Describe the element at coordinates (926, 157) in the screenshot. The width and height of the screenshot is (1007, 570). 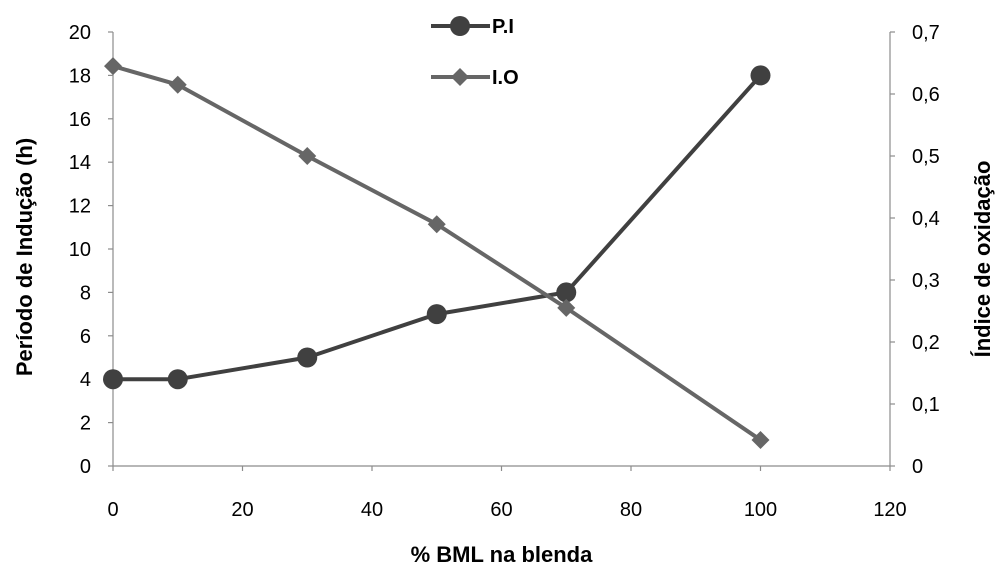
I see `y-right-tick-label: 0,5` at that location.